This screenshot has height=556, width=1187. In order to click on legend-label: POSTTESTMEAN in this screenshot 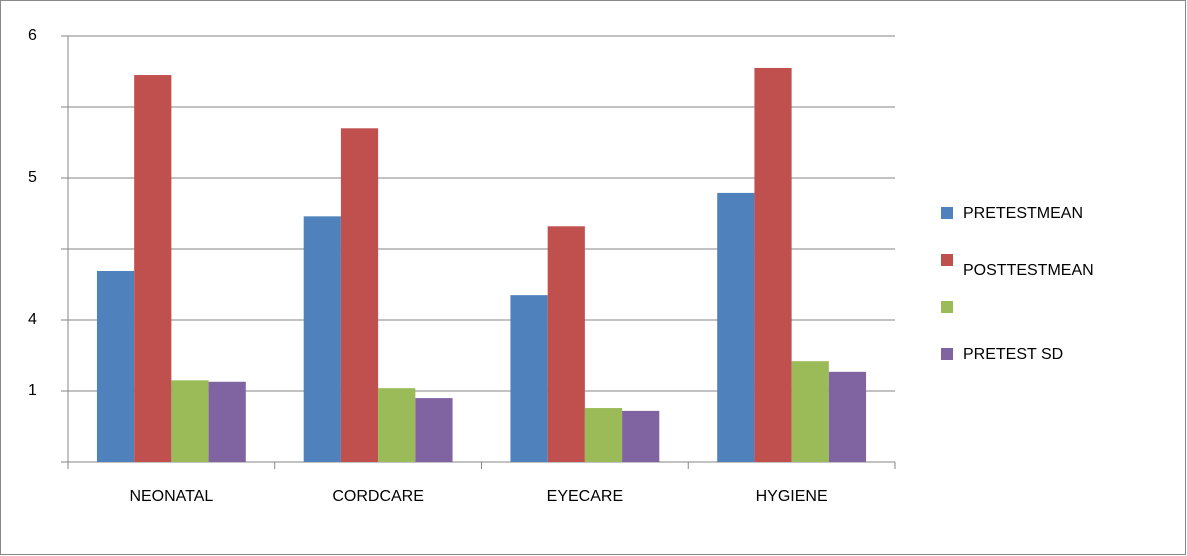, I will do `click(1028, 270)`.